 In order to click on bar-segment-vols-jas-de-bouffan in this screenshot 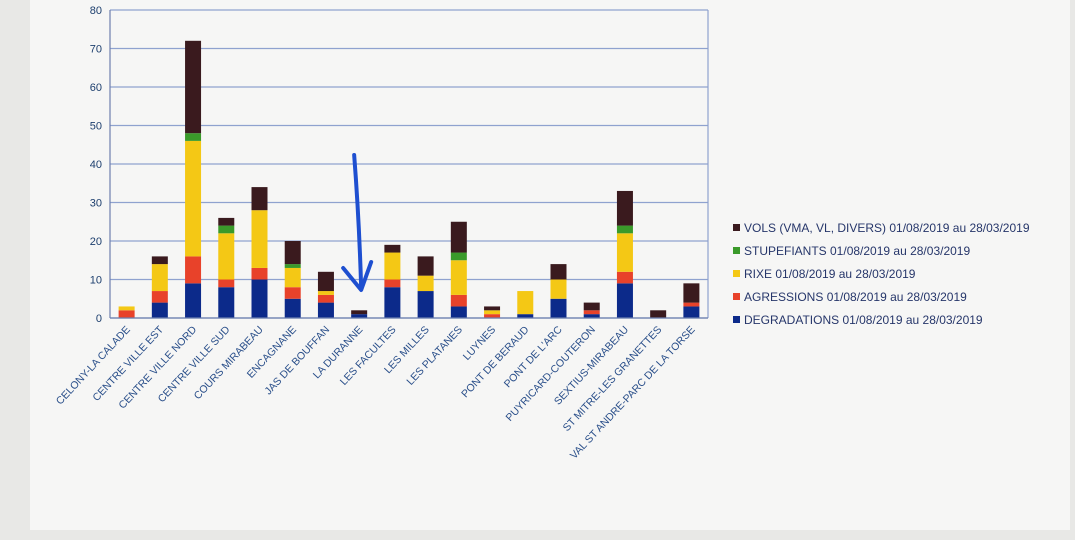, I will do `click(325, 281)`.